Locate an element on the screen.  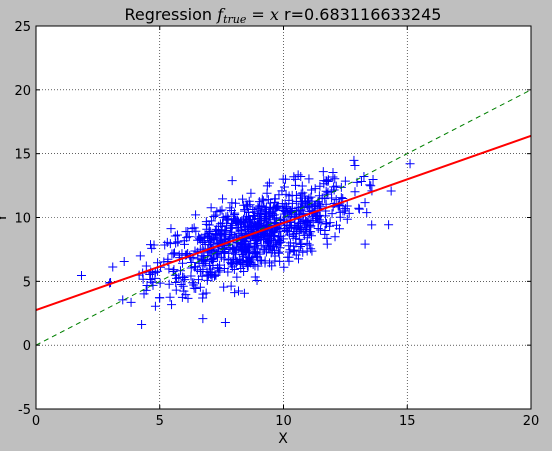
x-tick-label: 15 is located at coordinates (407, 421).